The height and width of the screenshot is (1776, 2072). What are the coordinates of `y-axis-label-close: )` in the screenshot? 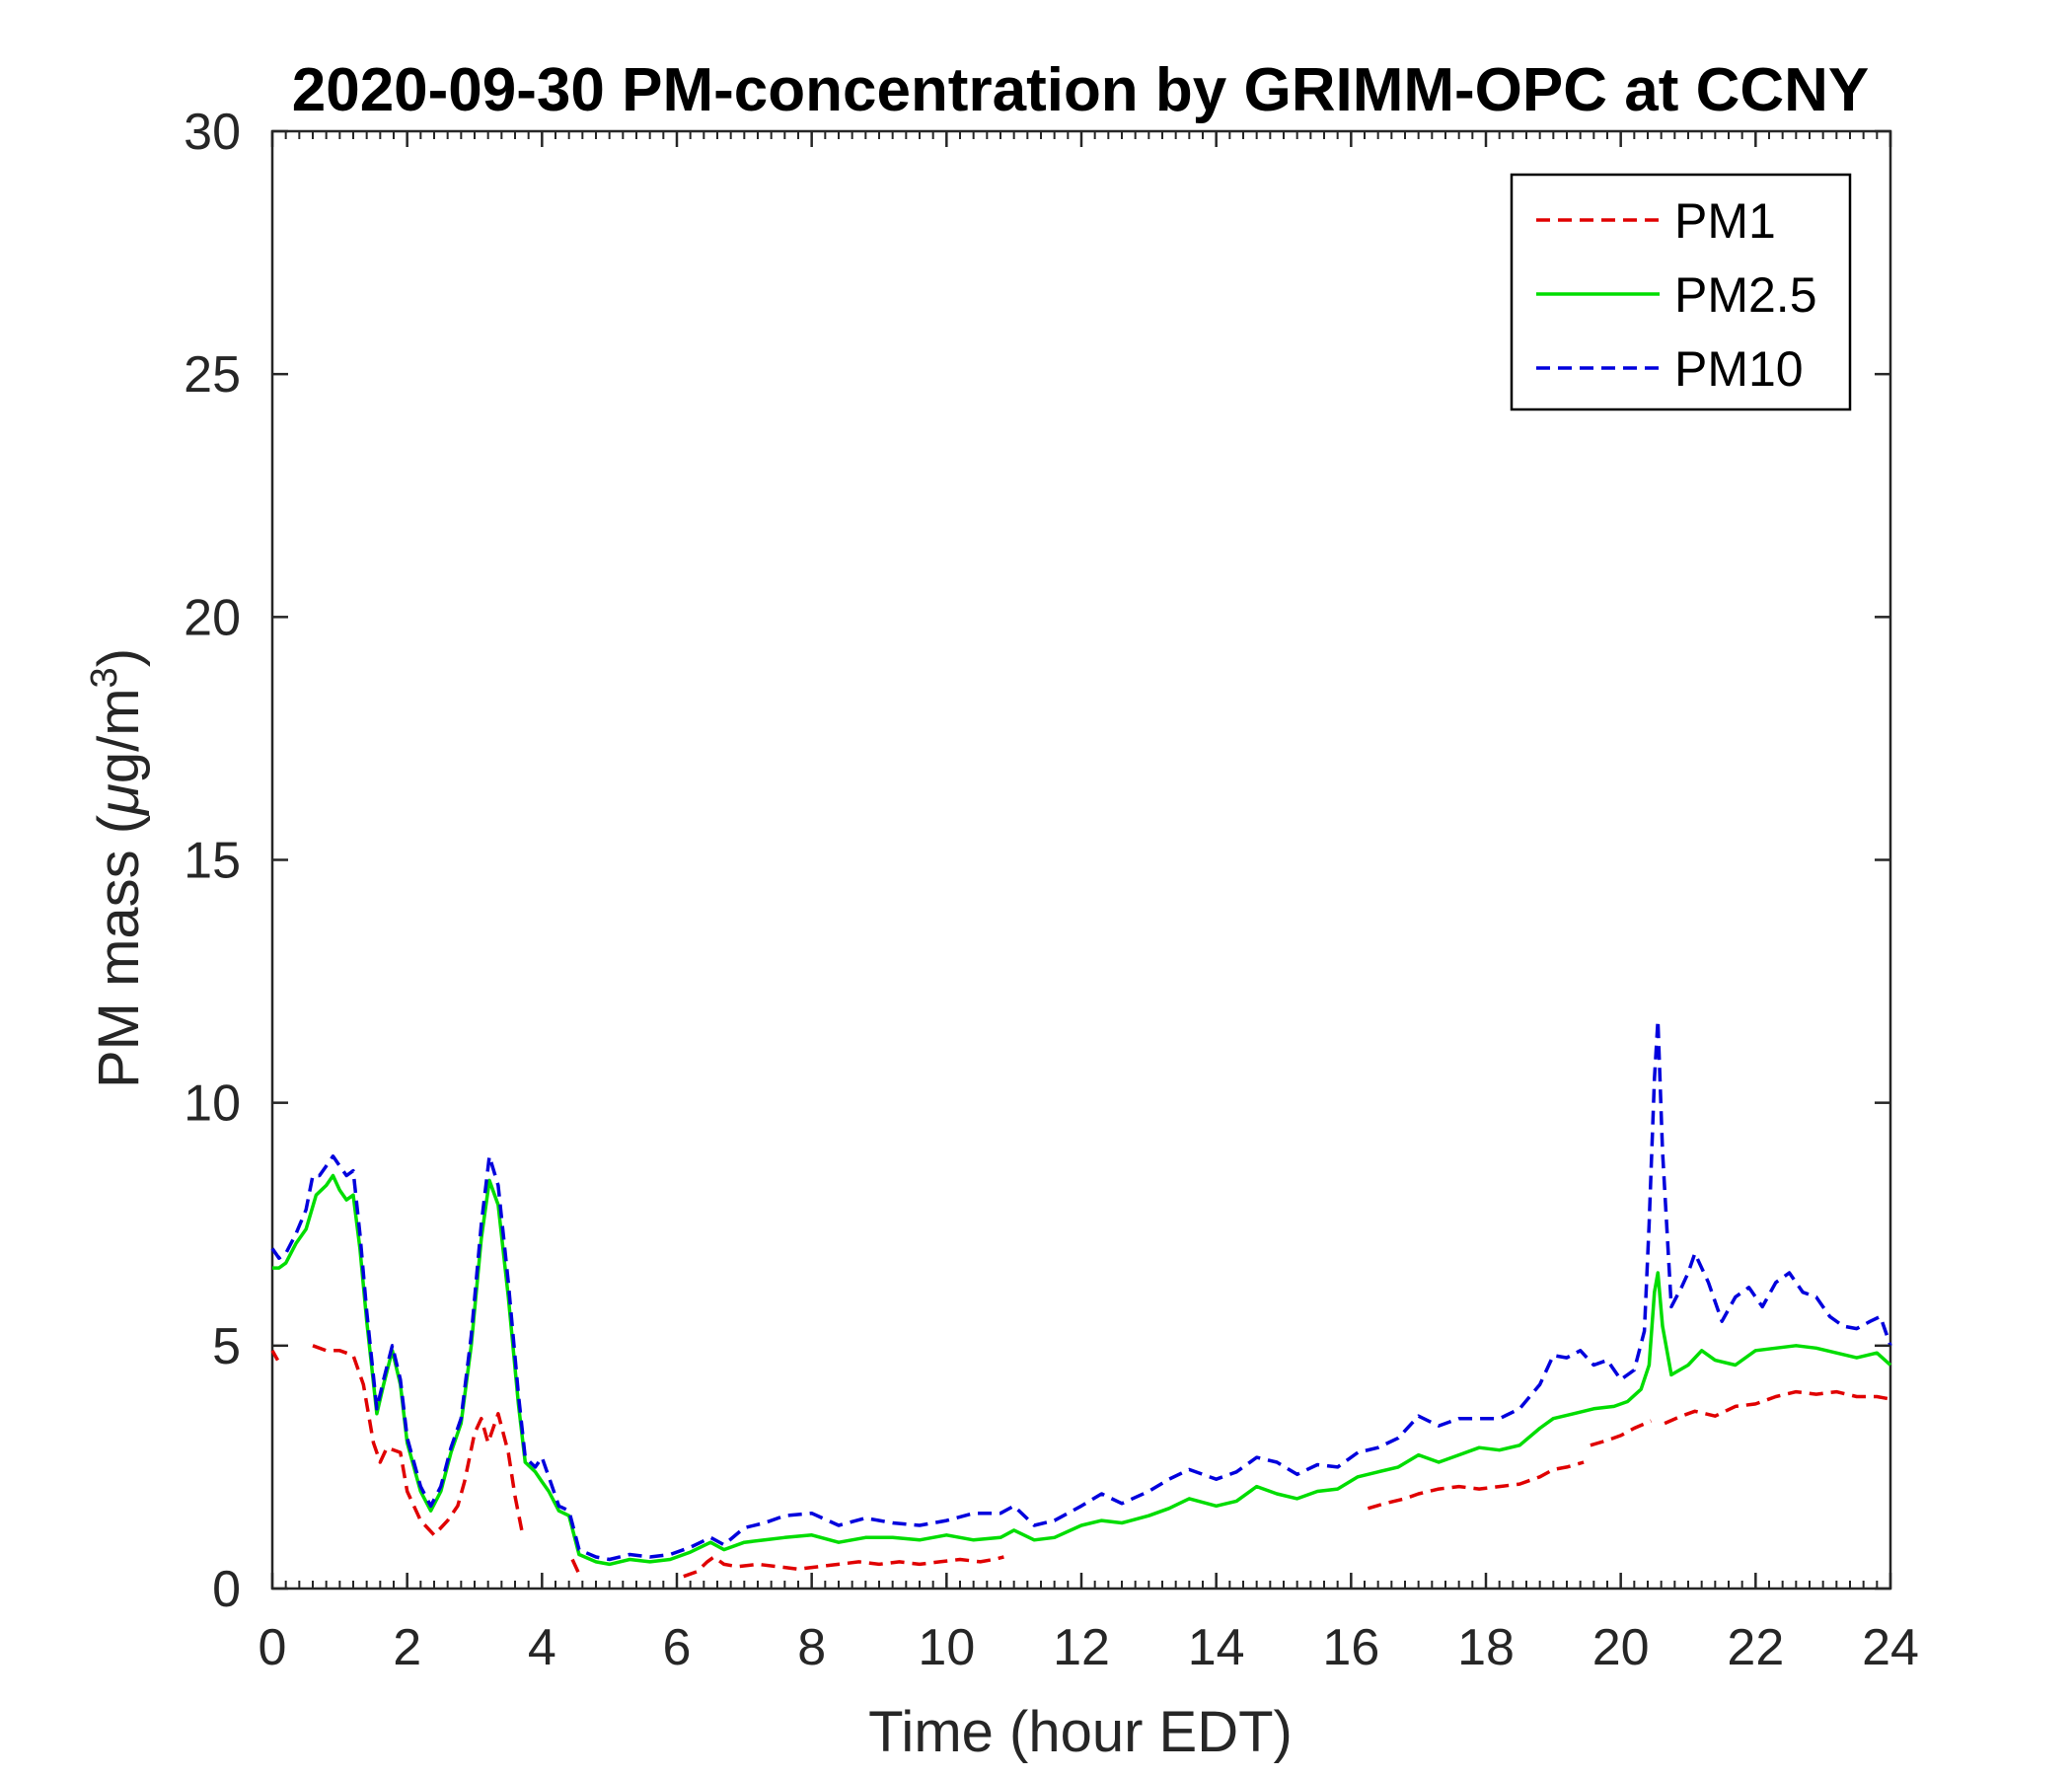 It's located at (119, 658).